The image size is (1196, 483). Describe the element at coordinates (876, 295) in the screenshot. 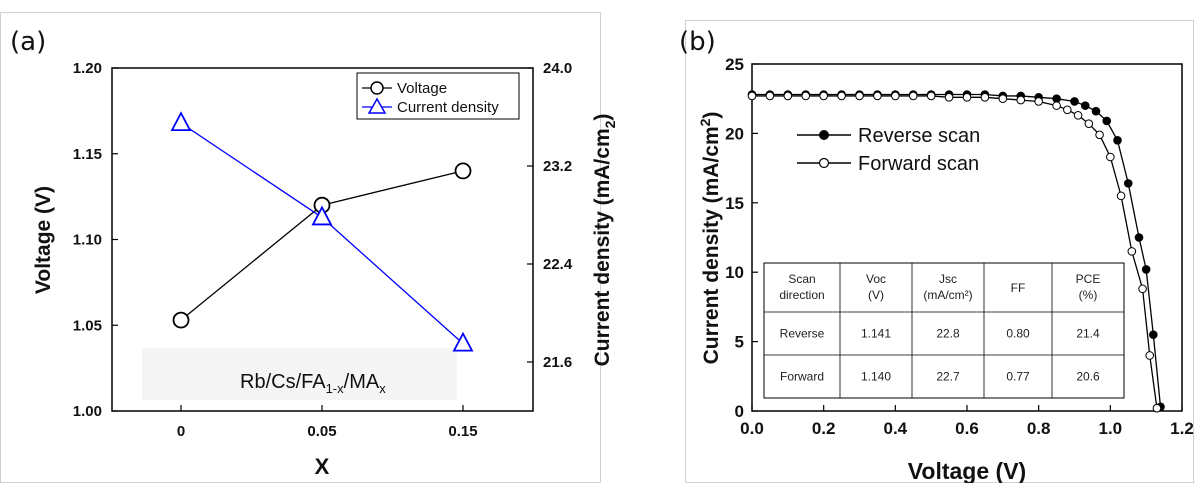

I see `table-header-cell: (V)` at that location.